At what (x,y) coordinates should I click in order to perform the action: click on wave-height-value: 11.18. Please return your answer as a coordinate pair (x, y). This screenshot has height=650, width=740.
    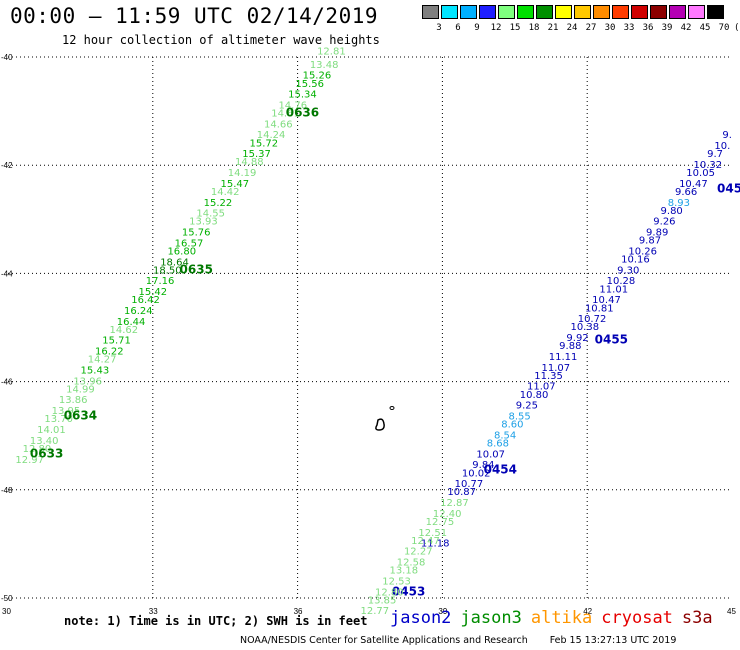
    Looking at the image, I should click on (435, 544).